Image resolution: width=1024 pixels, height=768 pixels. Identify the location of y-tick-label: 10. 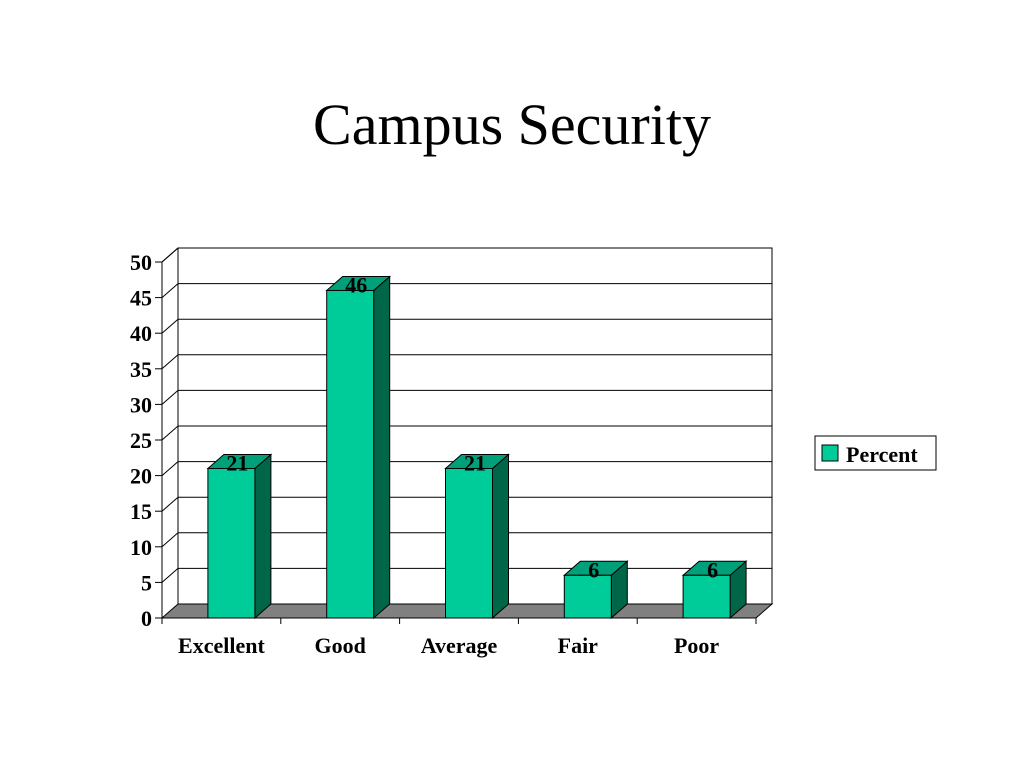
(141, 547).